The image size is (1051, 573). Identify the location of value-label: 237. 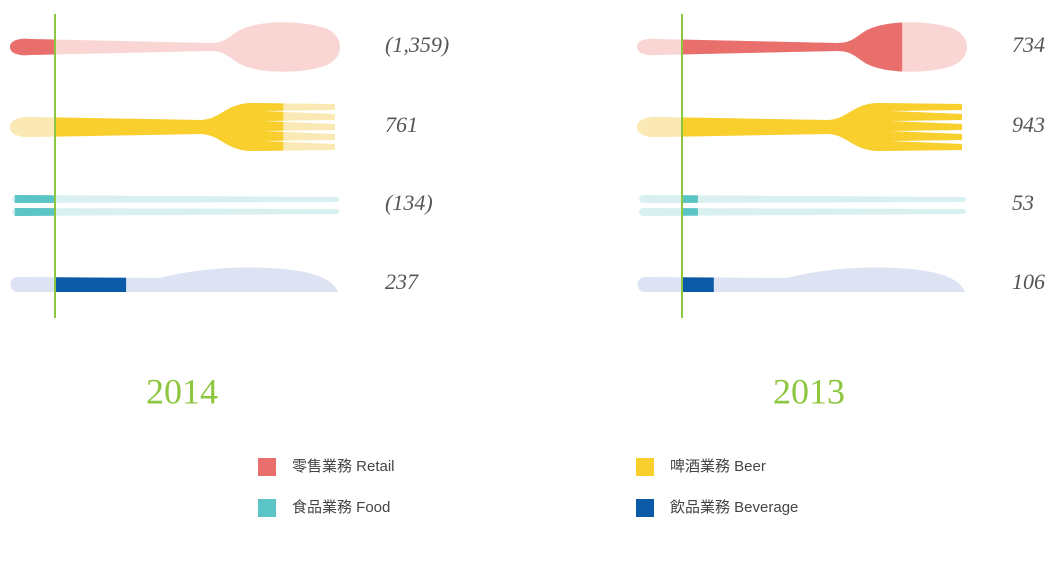
(402, 281).